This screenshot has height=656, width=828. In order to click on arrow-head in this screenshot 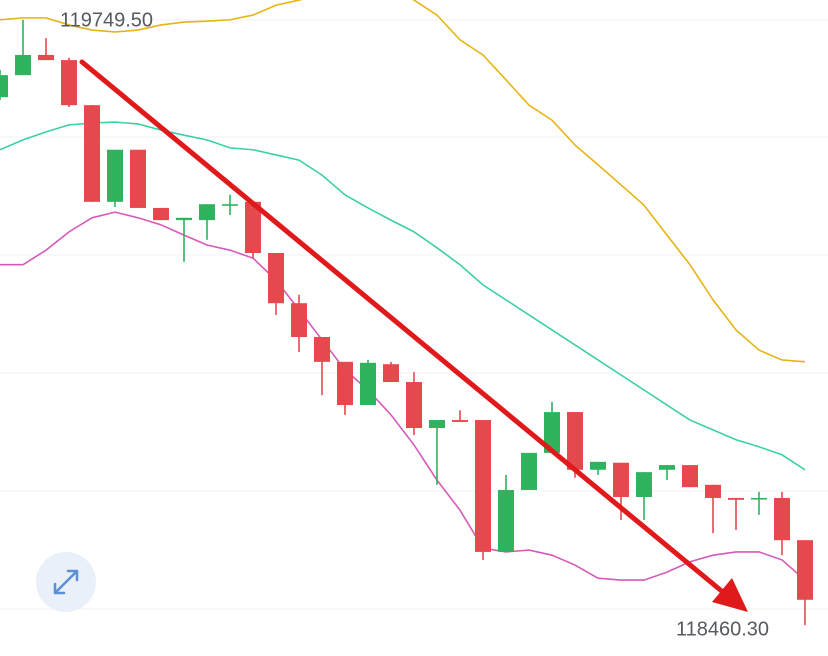, I will do `click(730, 595)`.